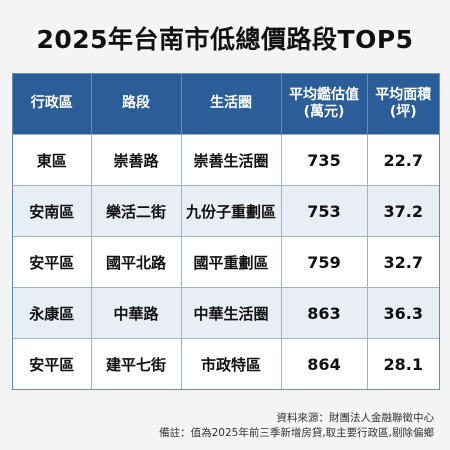 The image size is (450, 450). What do you see at coordinates (231, 211) in the screenshot?
I see `cell-zone: 九份子重劃區` at bounding box center [231, 211].